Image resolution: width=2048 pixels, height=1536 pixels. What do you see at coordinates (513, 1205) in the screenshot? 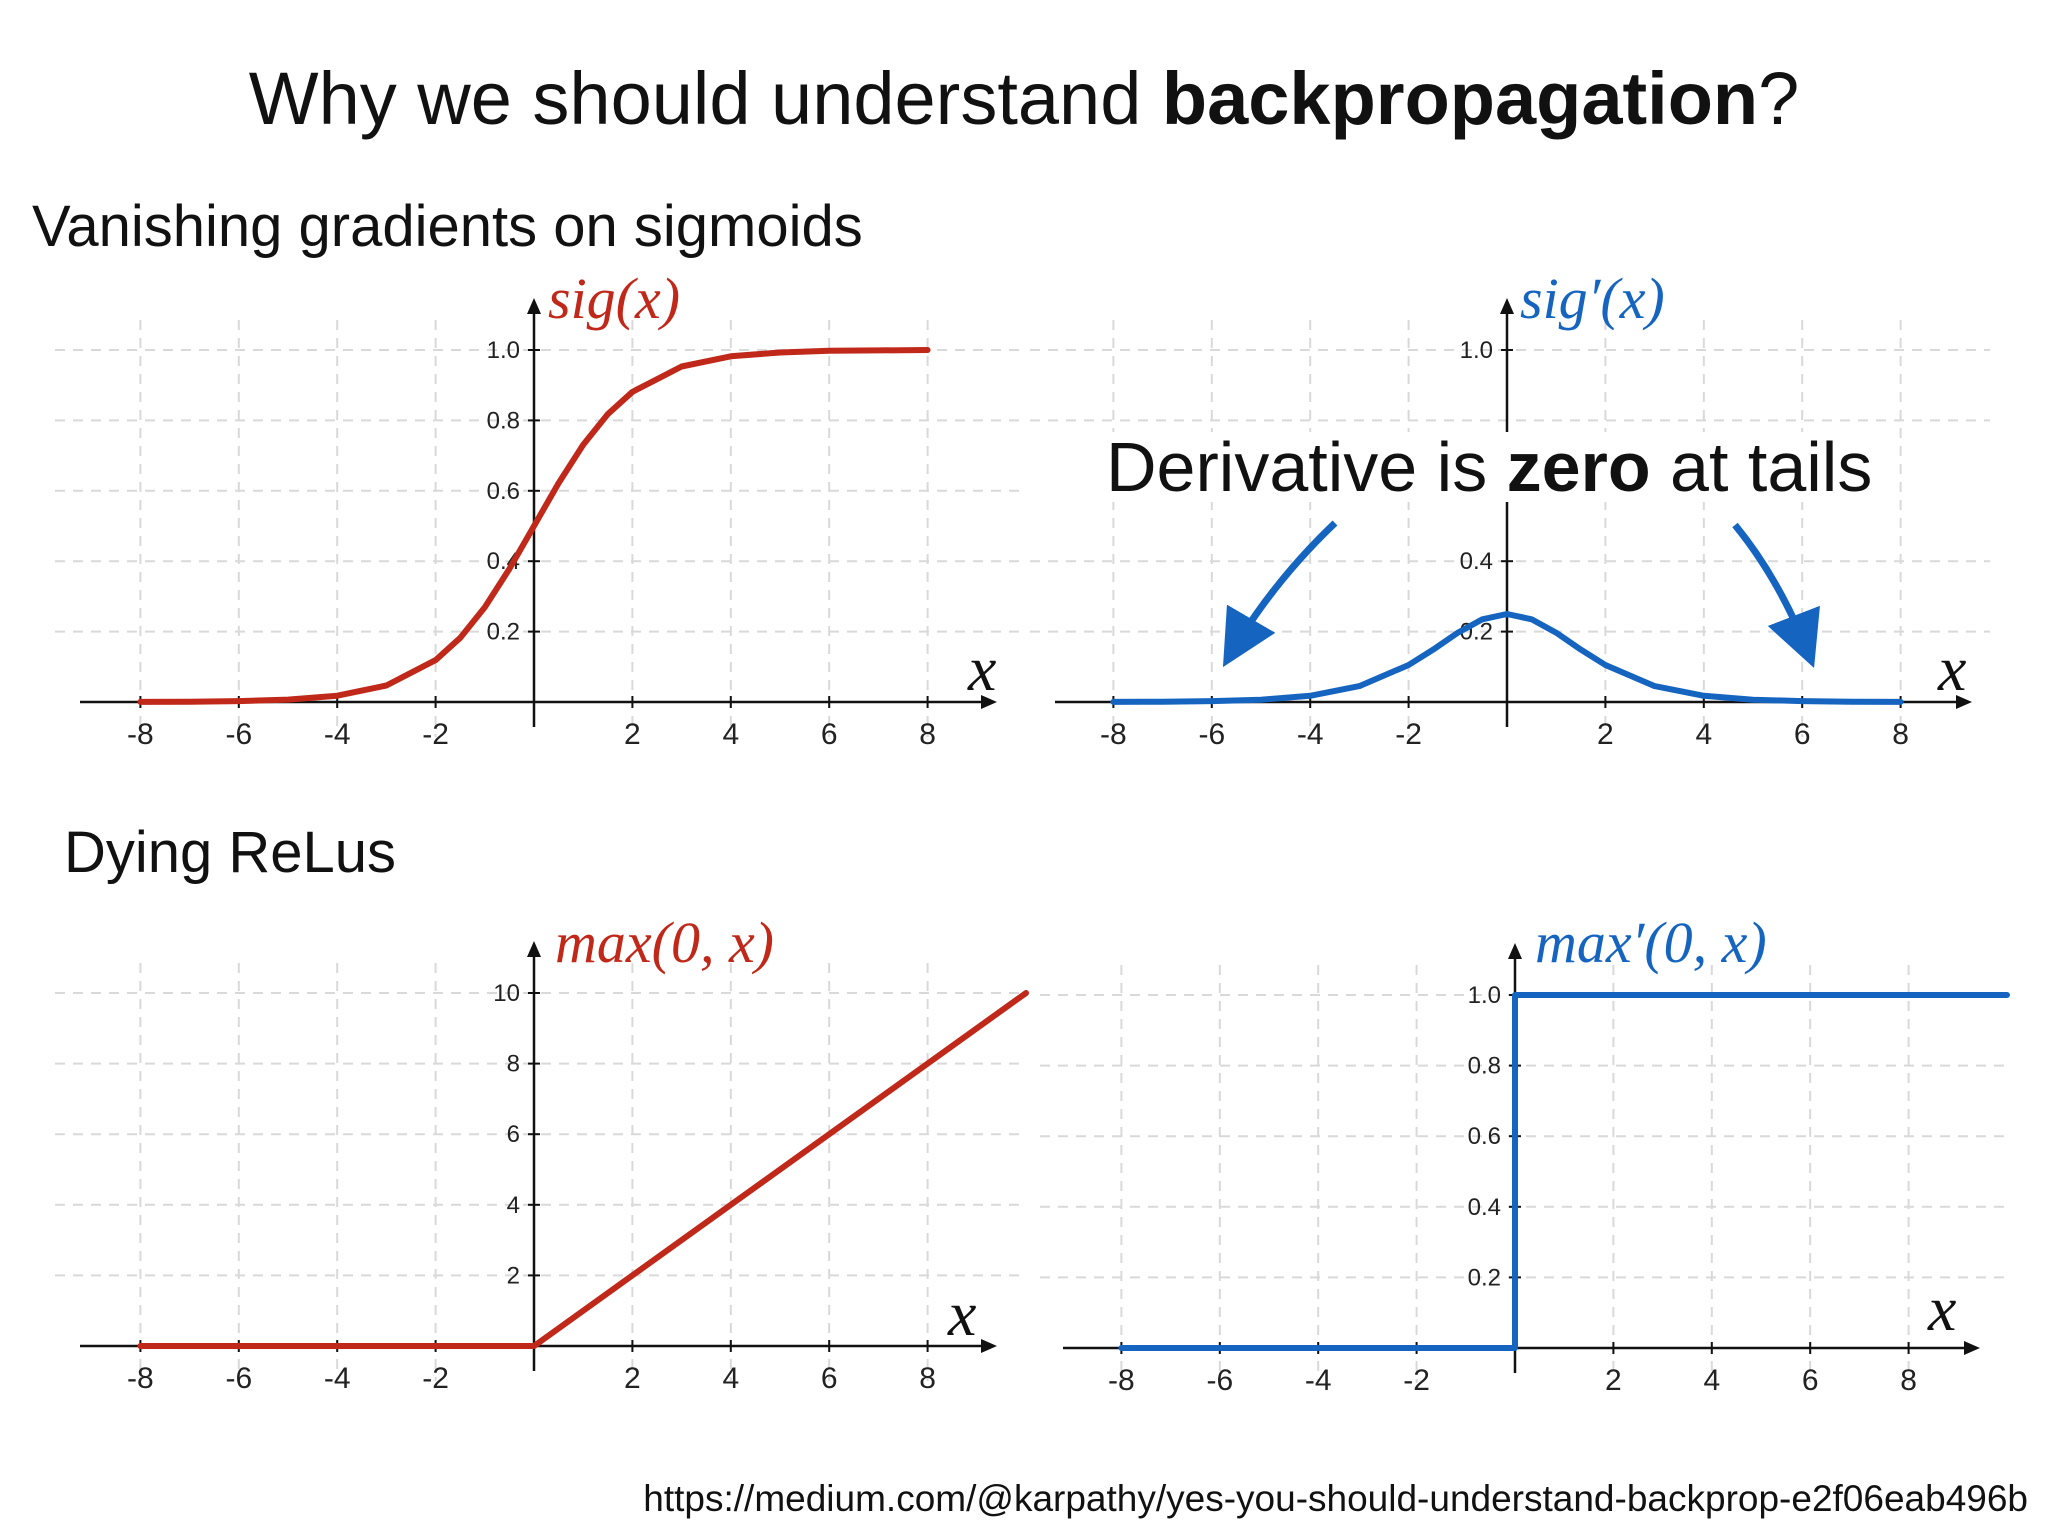
I see `y-tick-label: 4` at bounding box center [513, 1205].